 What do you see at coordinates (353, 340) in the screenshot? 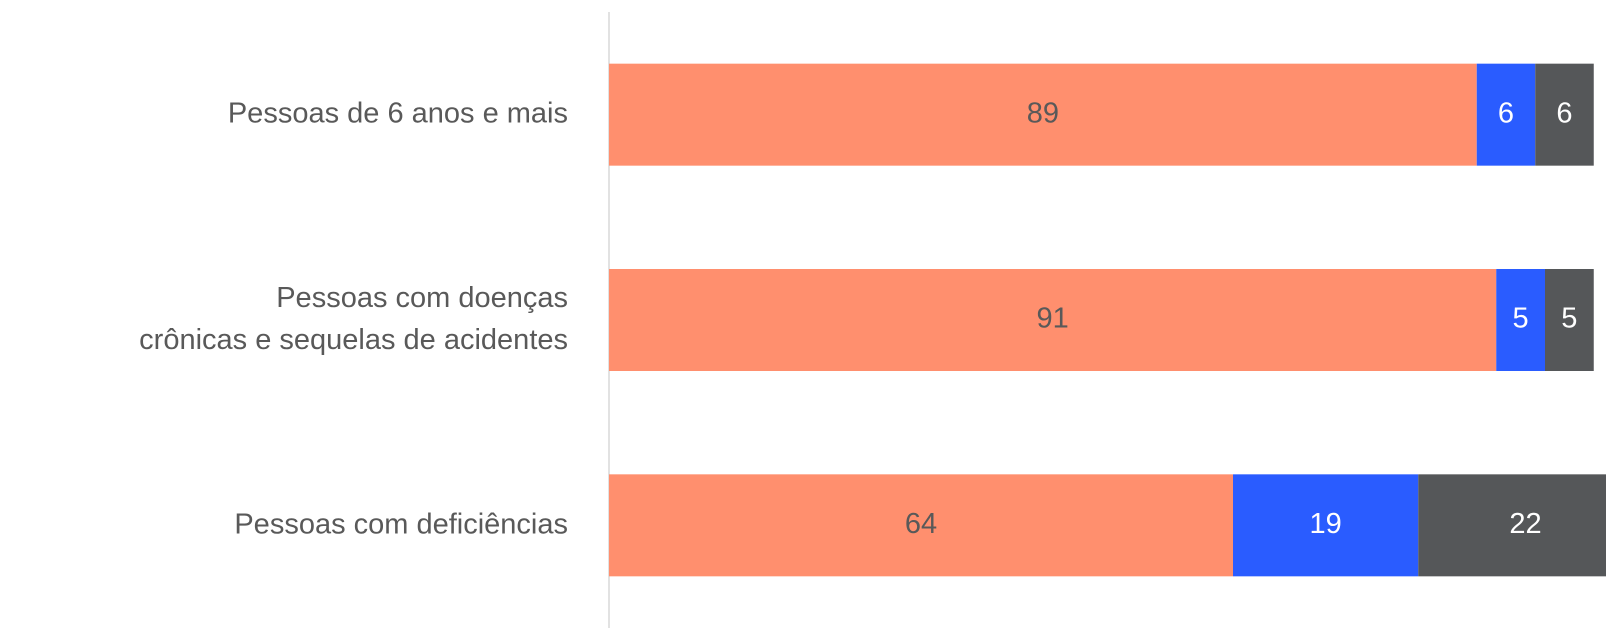
I see `category-label-line: crônicas e sequelas de acidentes` at bounding box center [353, 340].